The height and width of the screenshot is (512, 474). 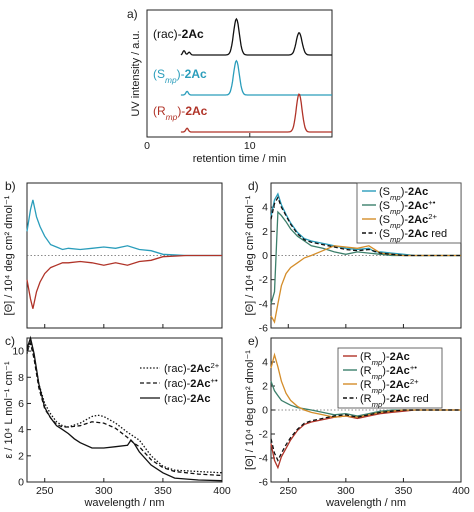 I want to click on panel-b-label: b), so click(x=10, y=186).